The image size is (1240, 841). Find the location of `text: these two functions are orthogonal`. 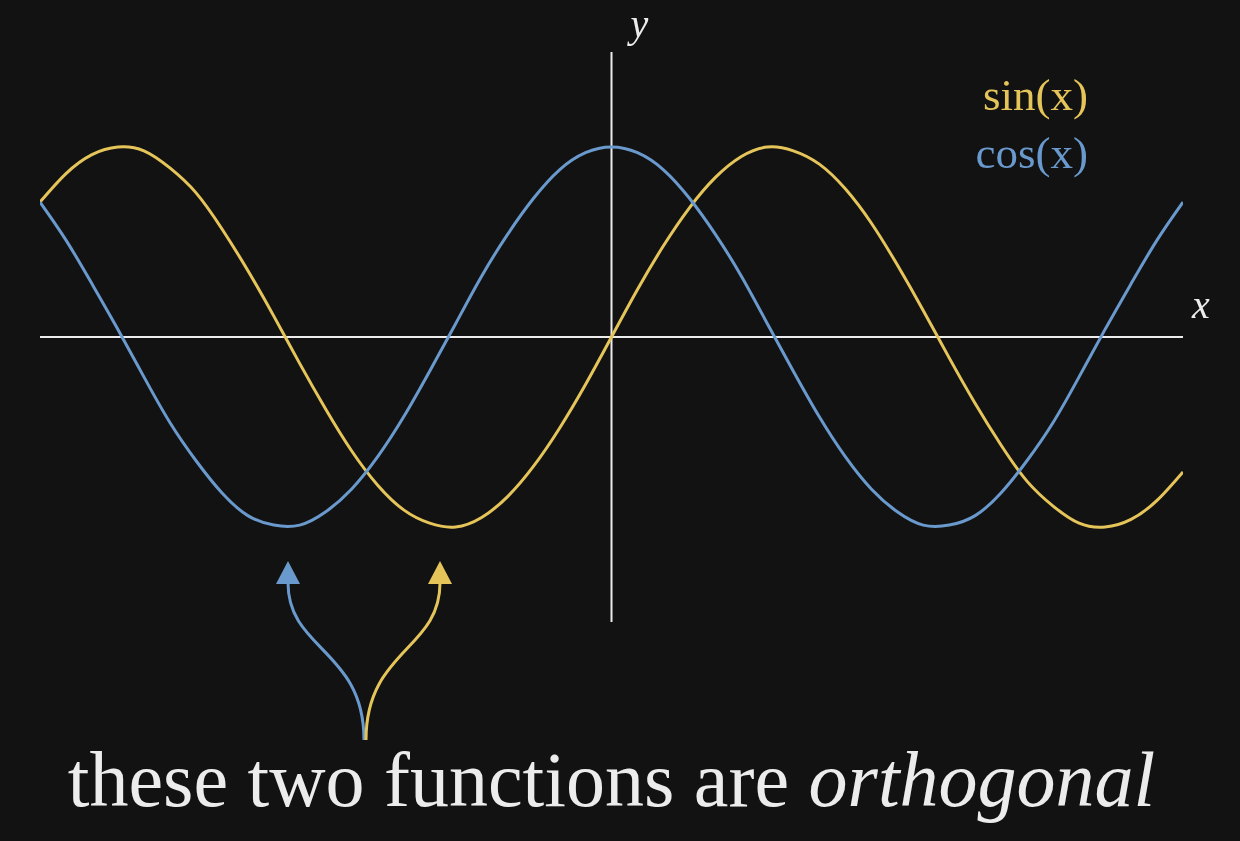

text: these two functions are orthogonal is located at coordinates (611, 779).